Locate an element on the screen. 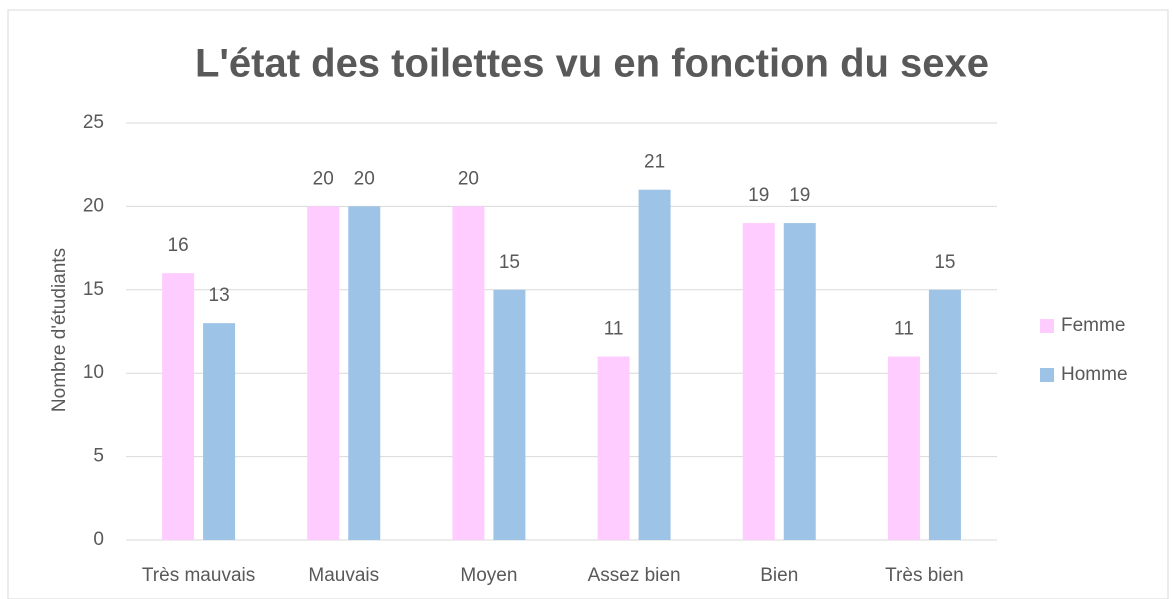 This screenshot has width=1173, height=599. data-label: 21 is located at coordinates (654, 162).